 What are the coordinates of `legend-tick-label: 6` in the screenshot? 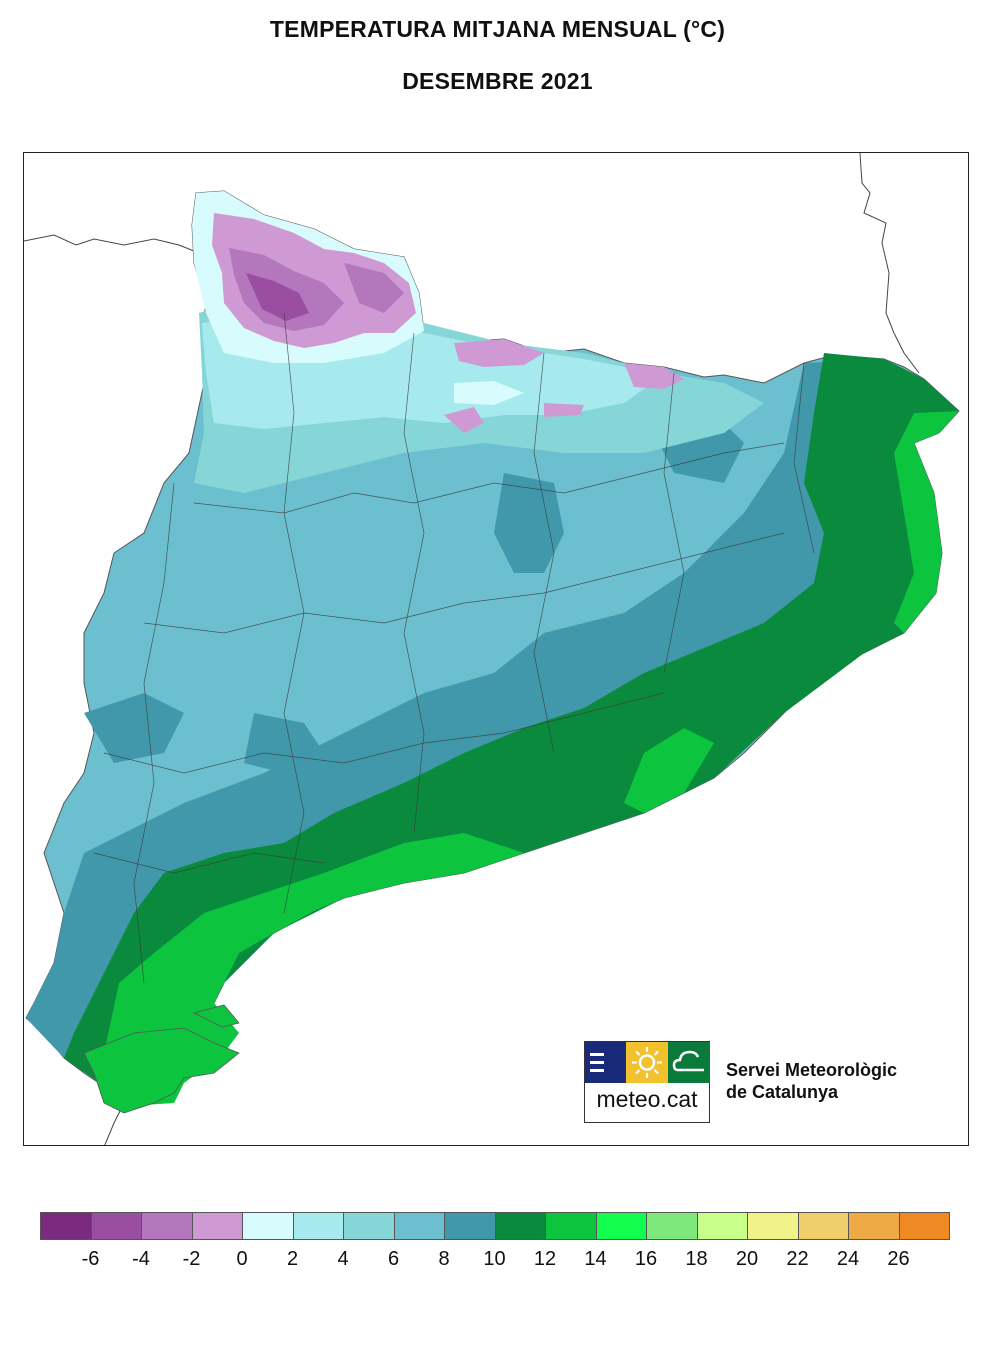 It's located at (393, 1259).